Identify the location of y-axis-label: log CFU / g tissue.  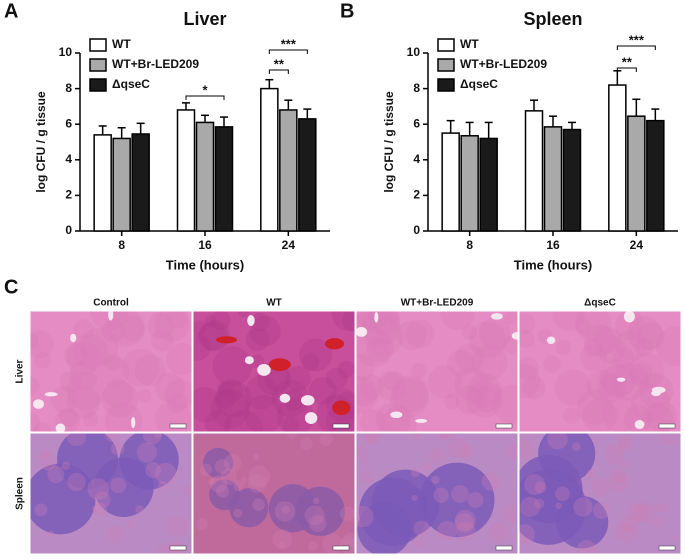
(41, 142).